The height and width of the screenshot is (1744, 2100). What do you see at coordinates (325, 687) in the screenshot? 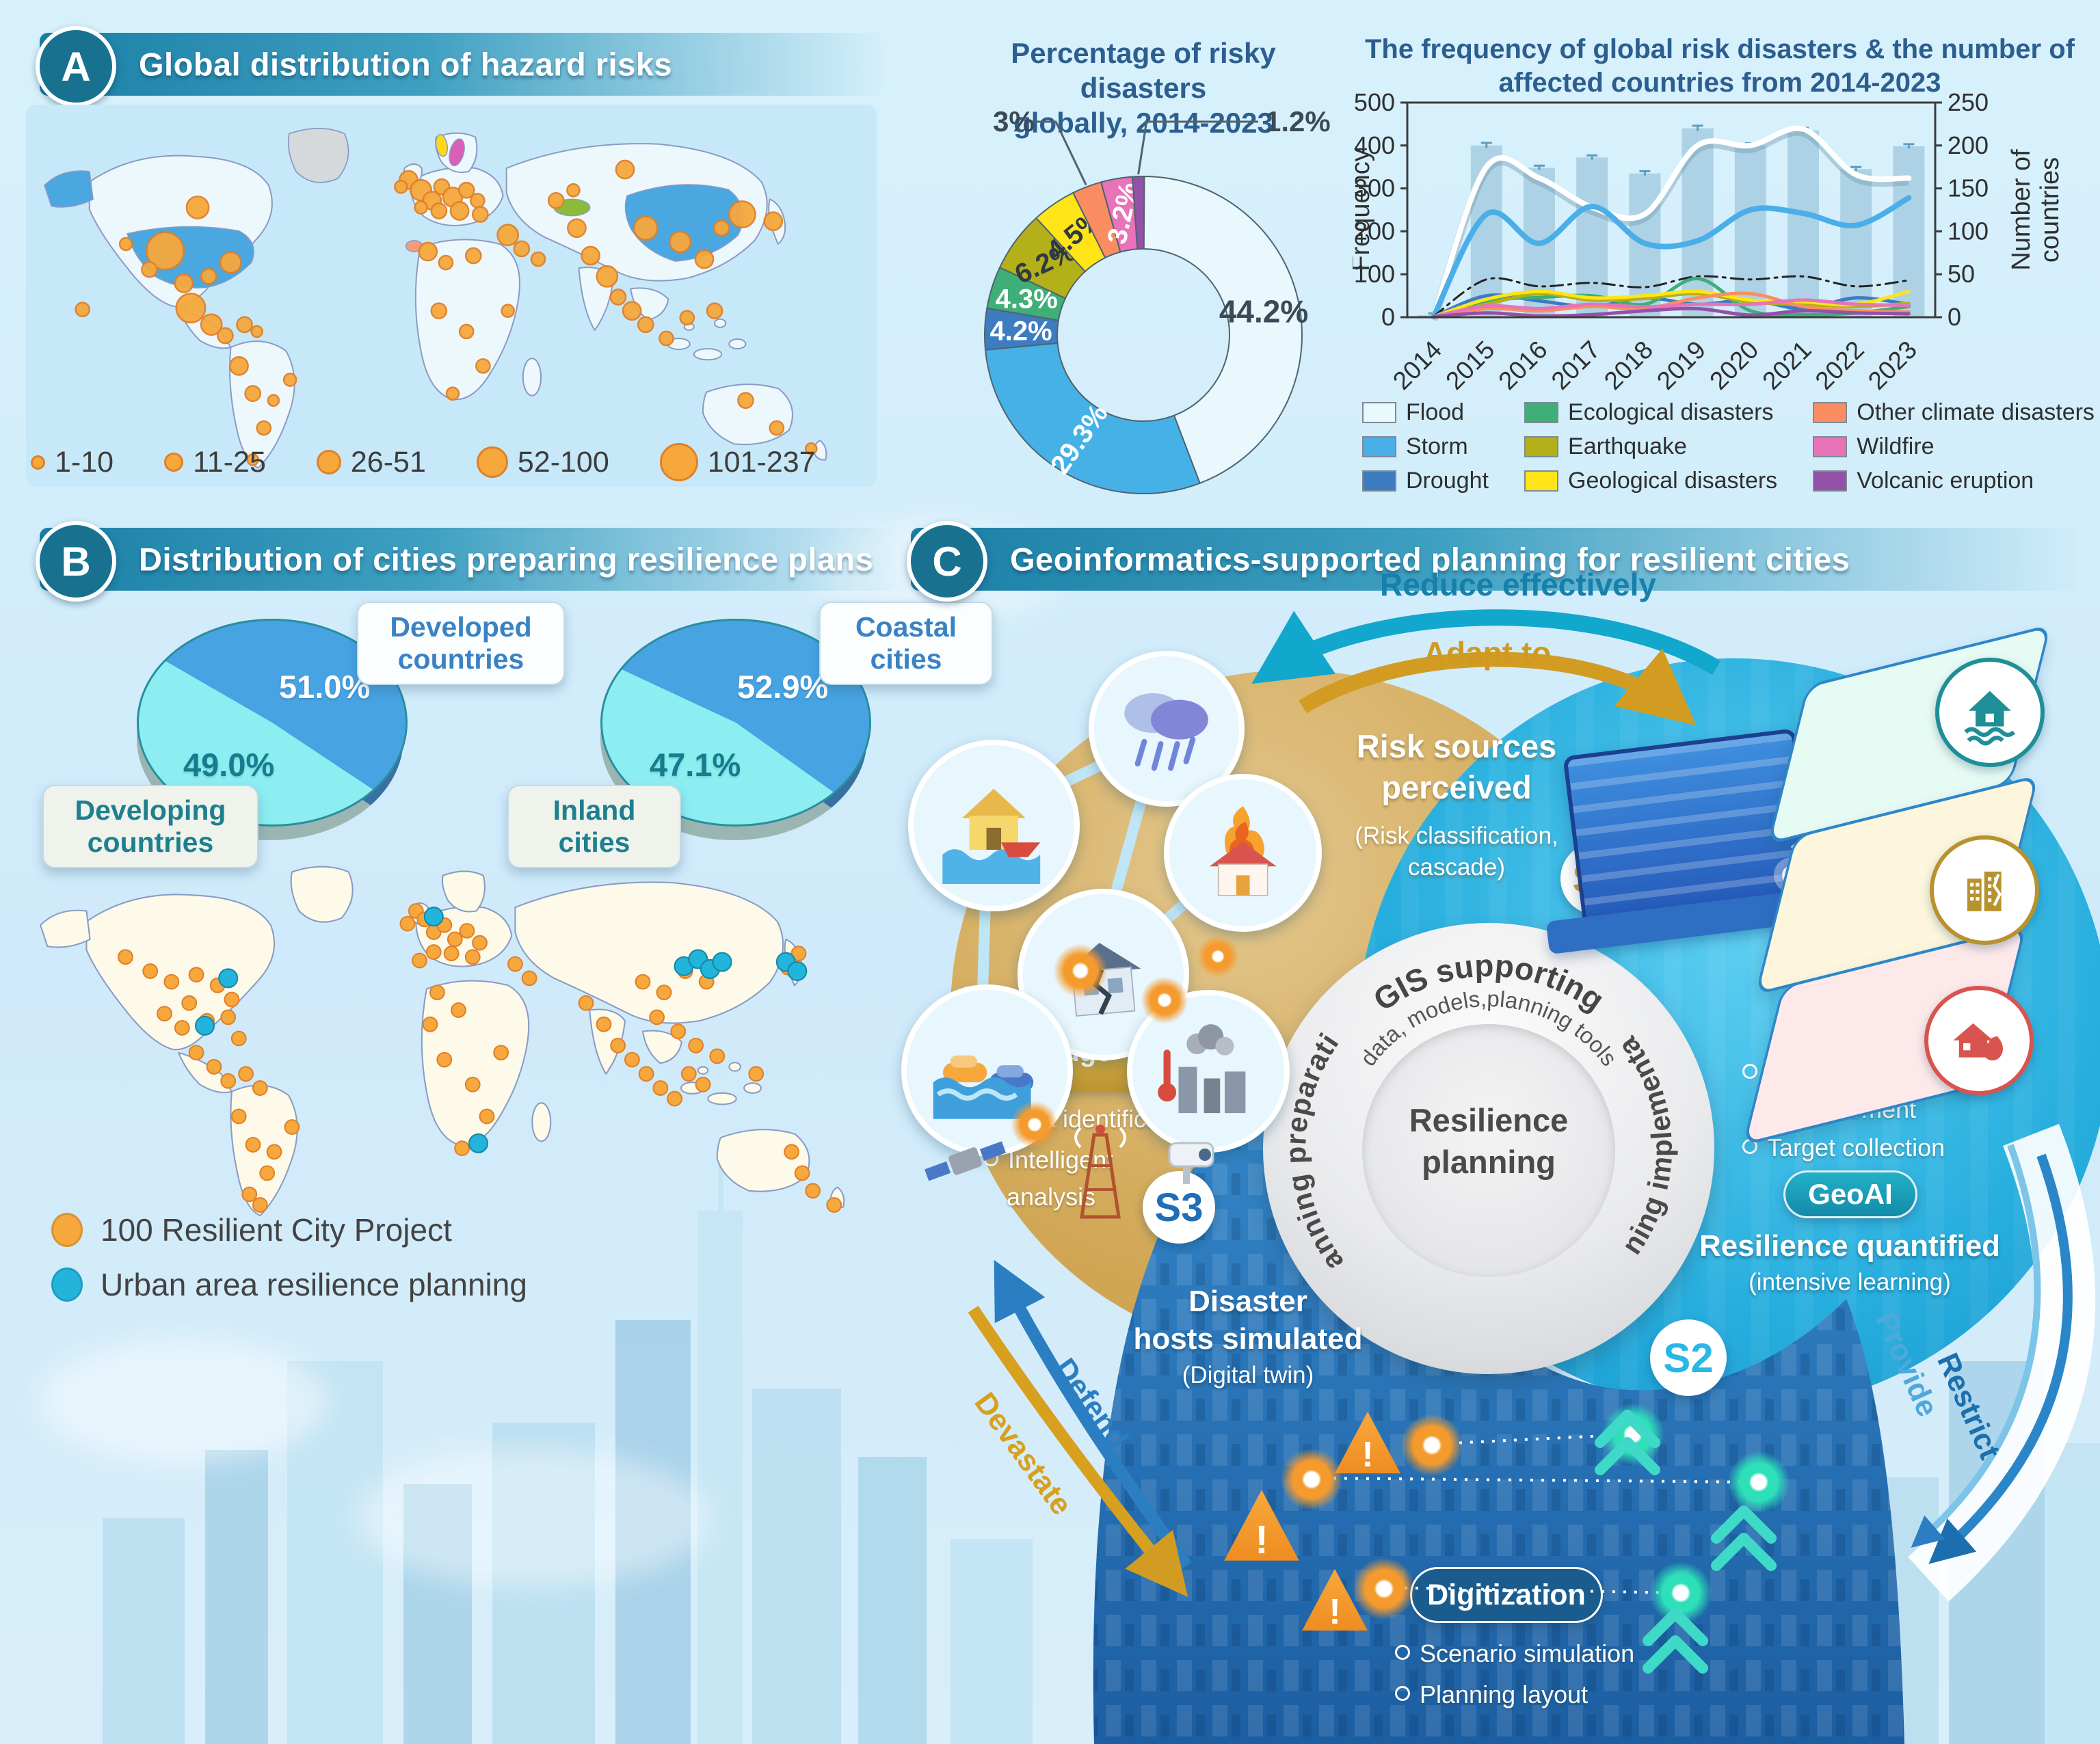
I see `developed-percent: 51.0%` at bounding box center [325, 687].